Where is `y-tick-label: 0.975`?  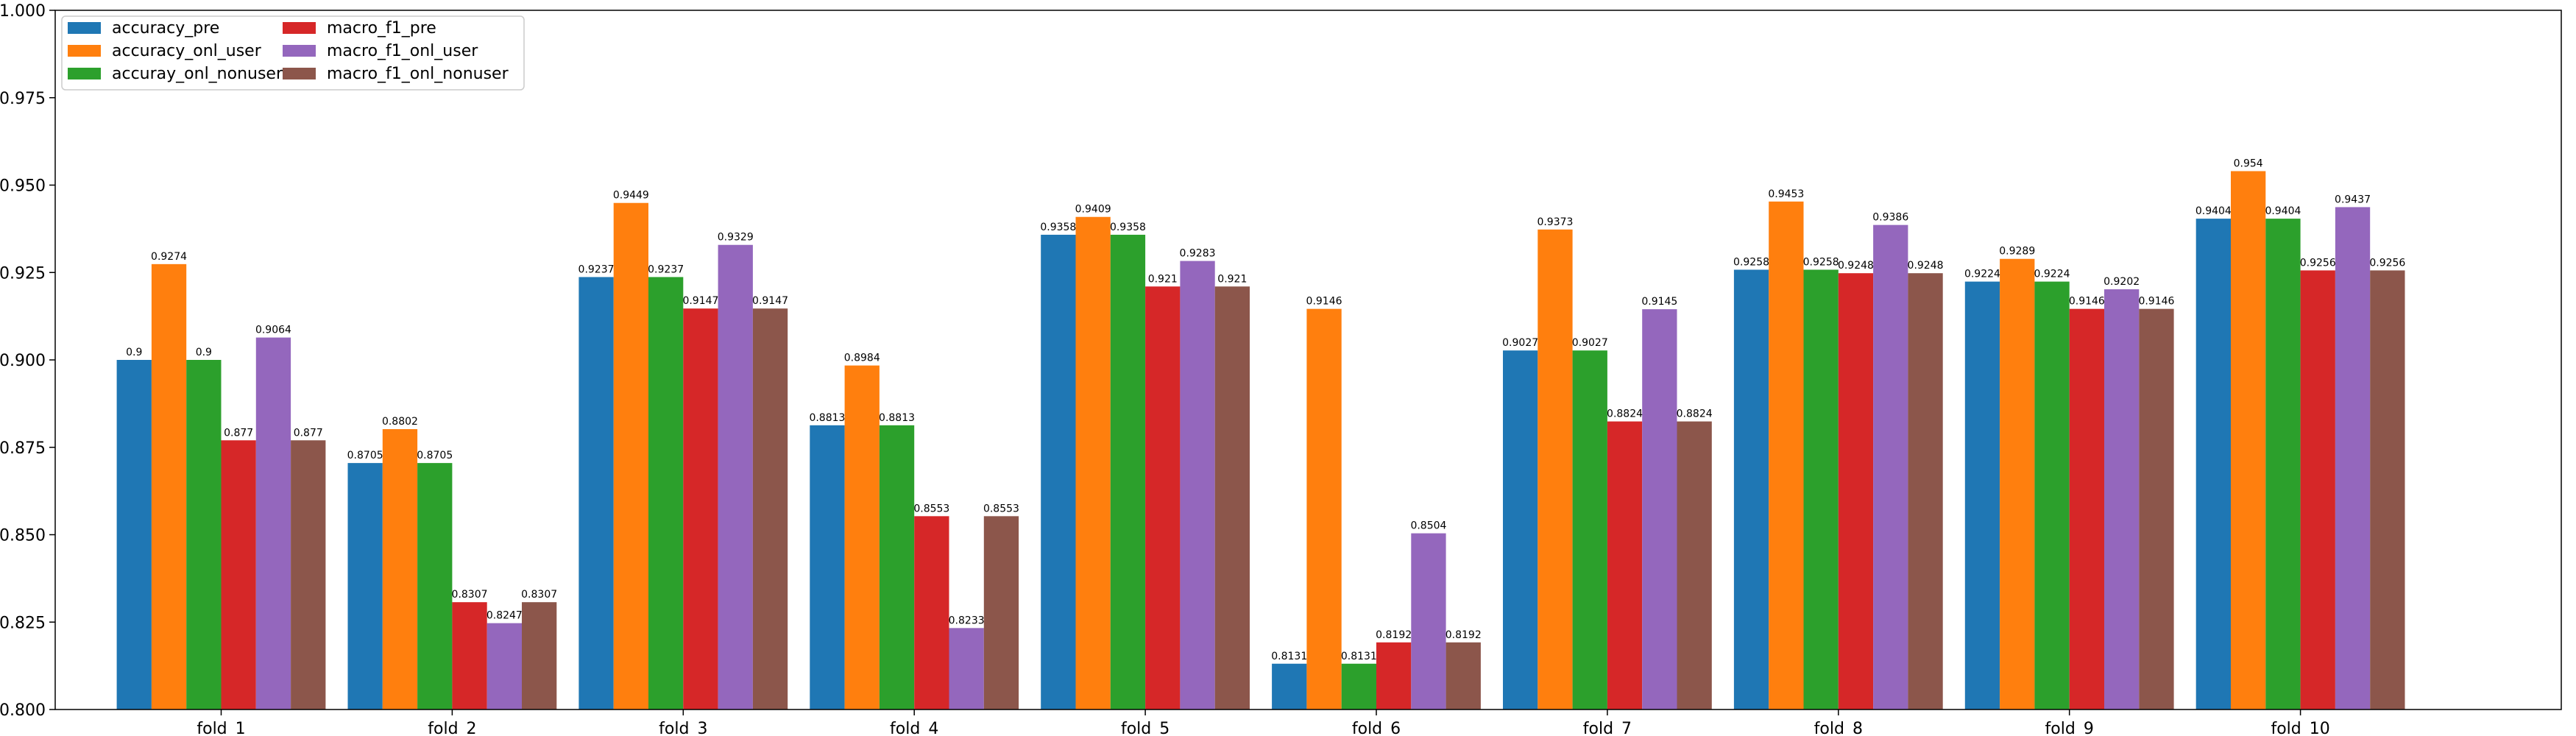
y-tick-label: 0.975 is located at coordinates (23, 99).